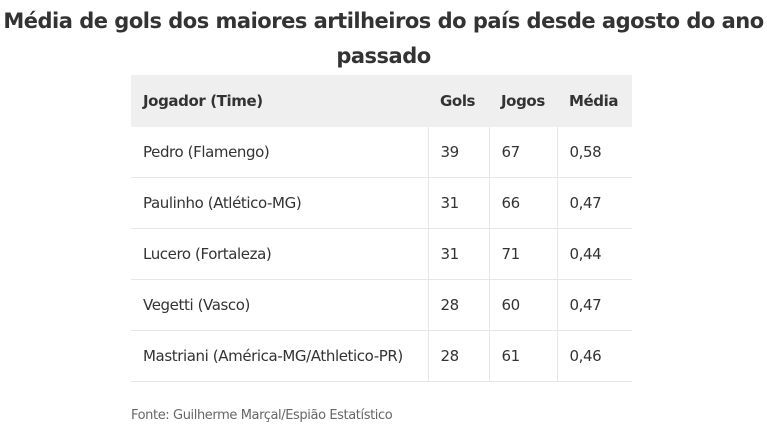 This screenshot has width=767, height=435. I want to click on table-cell: 71, so click(522, 254).